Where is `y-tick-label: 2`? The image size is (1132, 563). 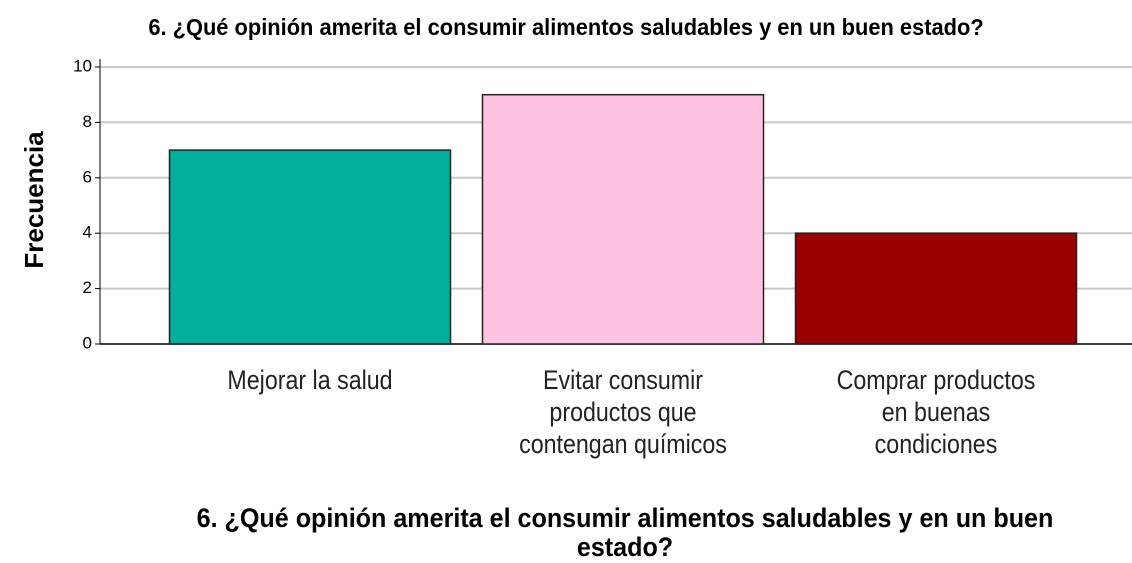 y-tick-label: 2 is located at coordinates (87, 287).